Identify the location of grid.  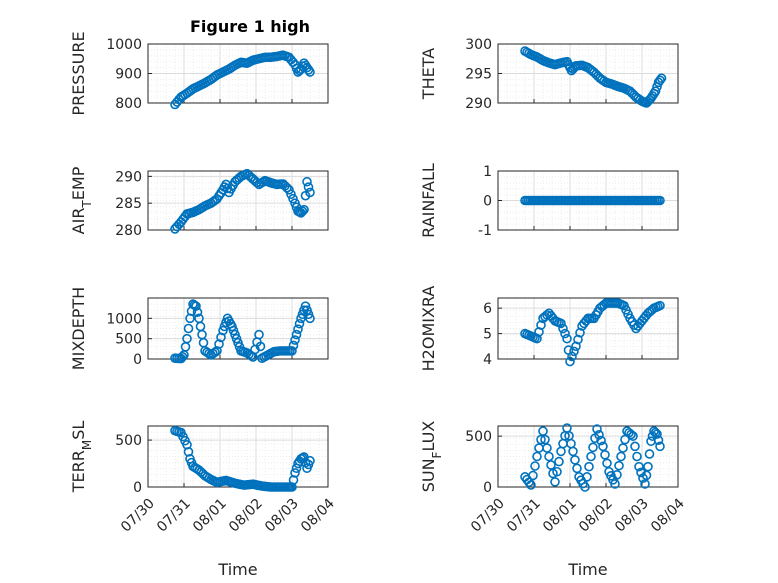
(588, 456).